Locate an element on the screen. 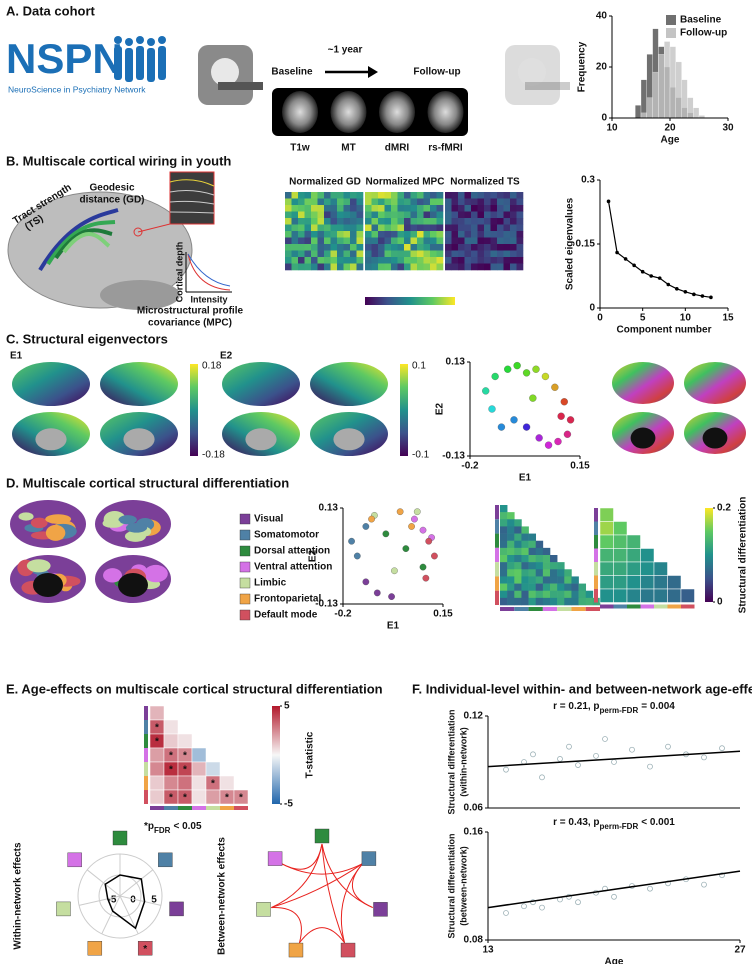 The height and width of the screenshot is (964, 752). annotation: r = 0.21, pperm-FDR = 0.004 is located at coordinates (614, 708).